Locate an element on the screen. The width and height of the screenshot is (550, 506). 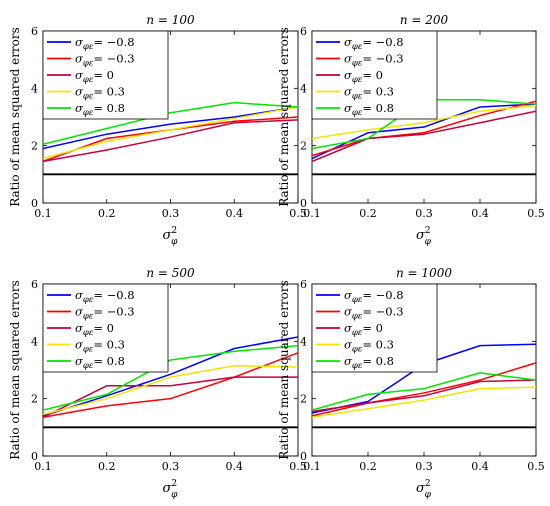
chart-title: n = 200 is located at coordinates (424, 20).